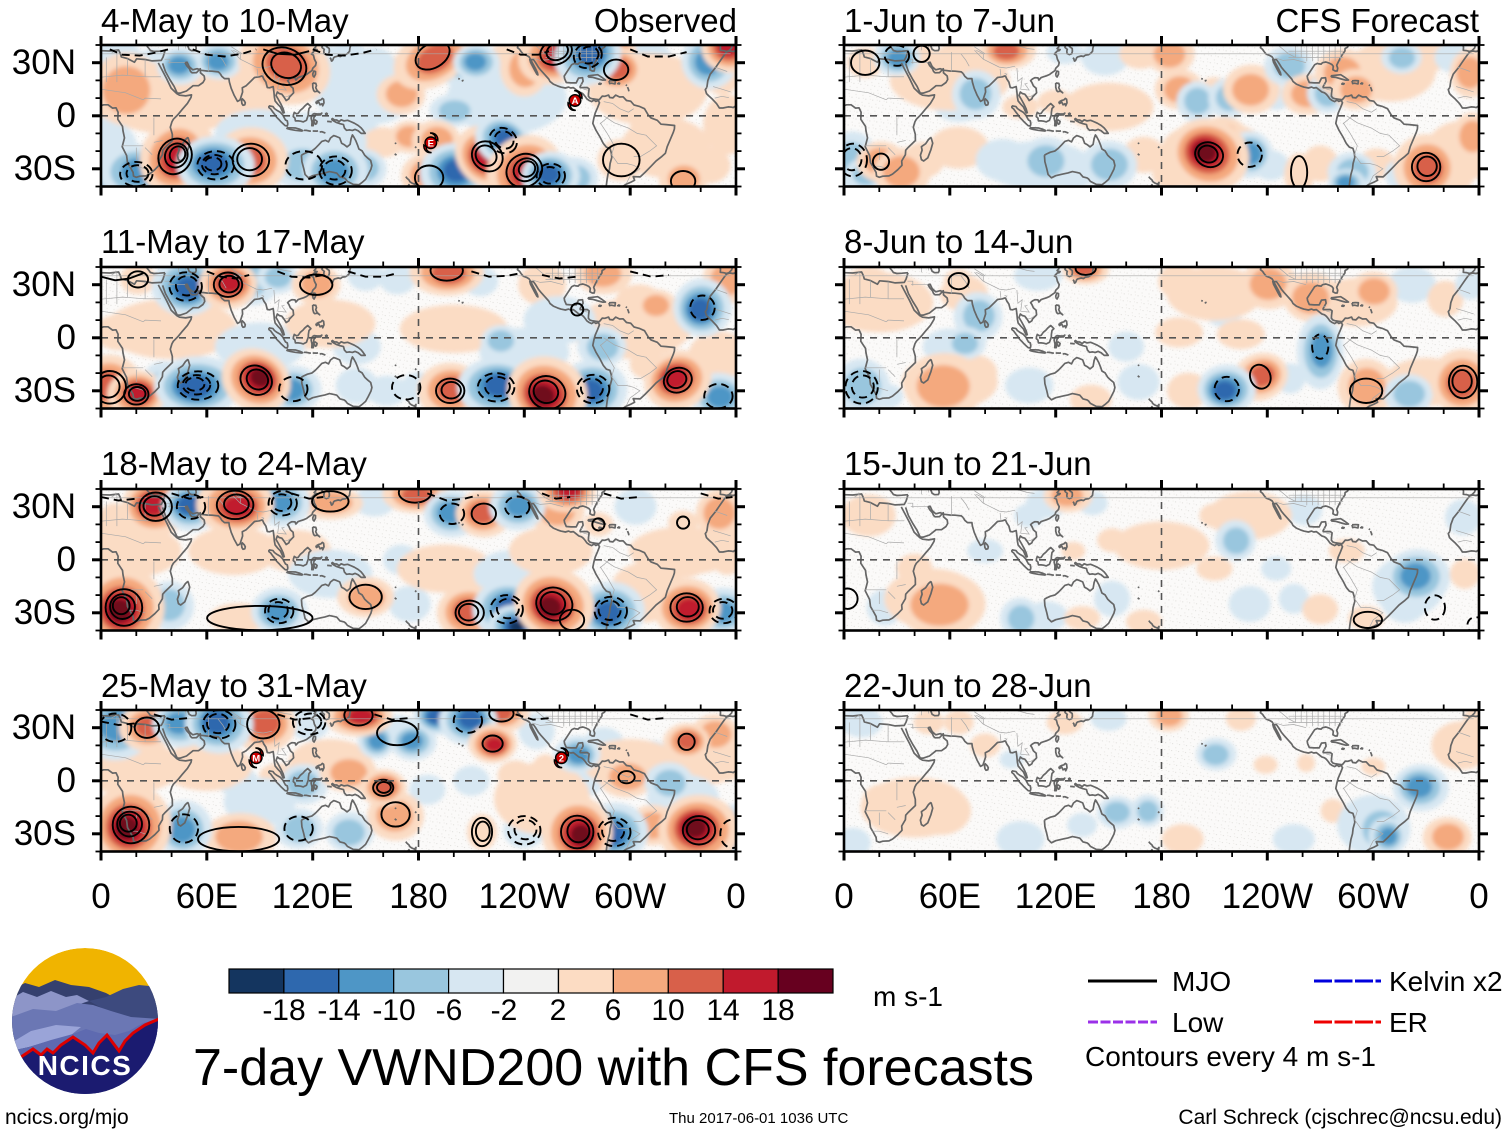 The height and width of the screenshot is (1137, 1510). I want to click on svg-text: NCICS, so click(85, 1065).